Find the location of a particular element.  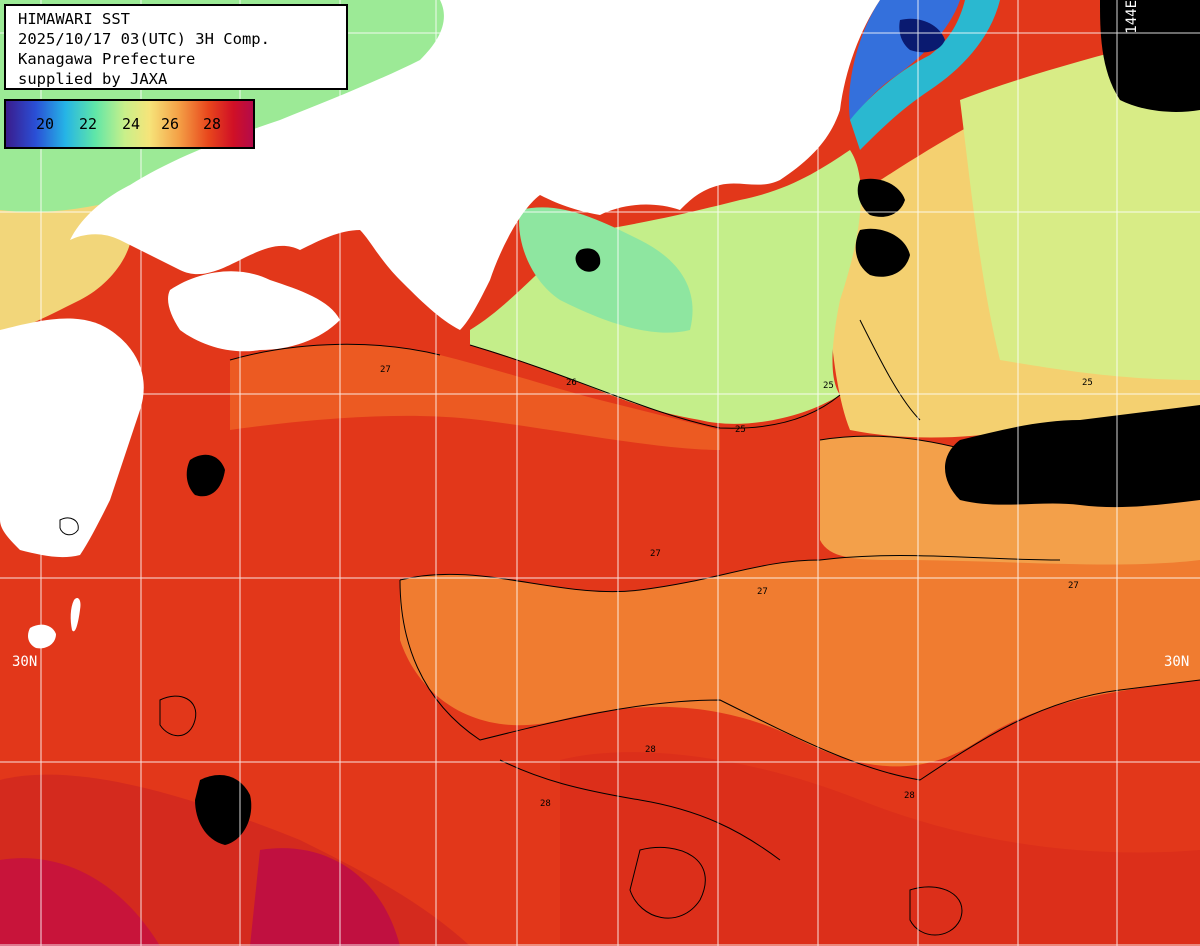

legend-tick: 24 is located at coordinates (131, 124).